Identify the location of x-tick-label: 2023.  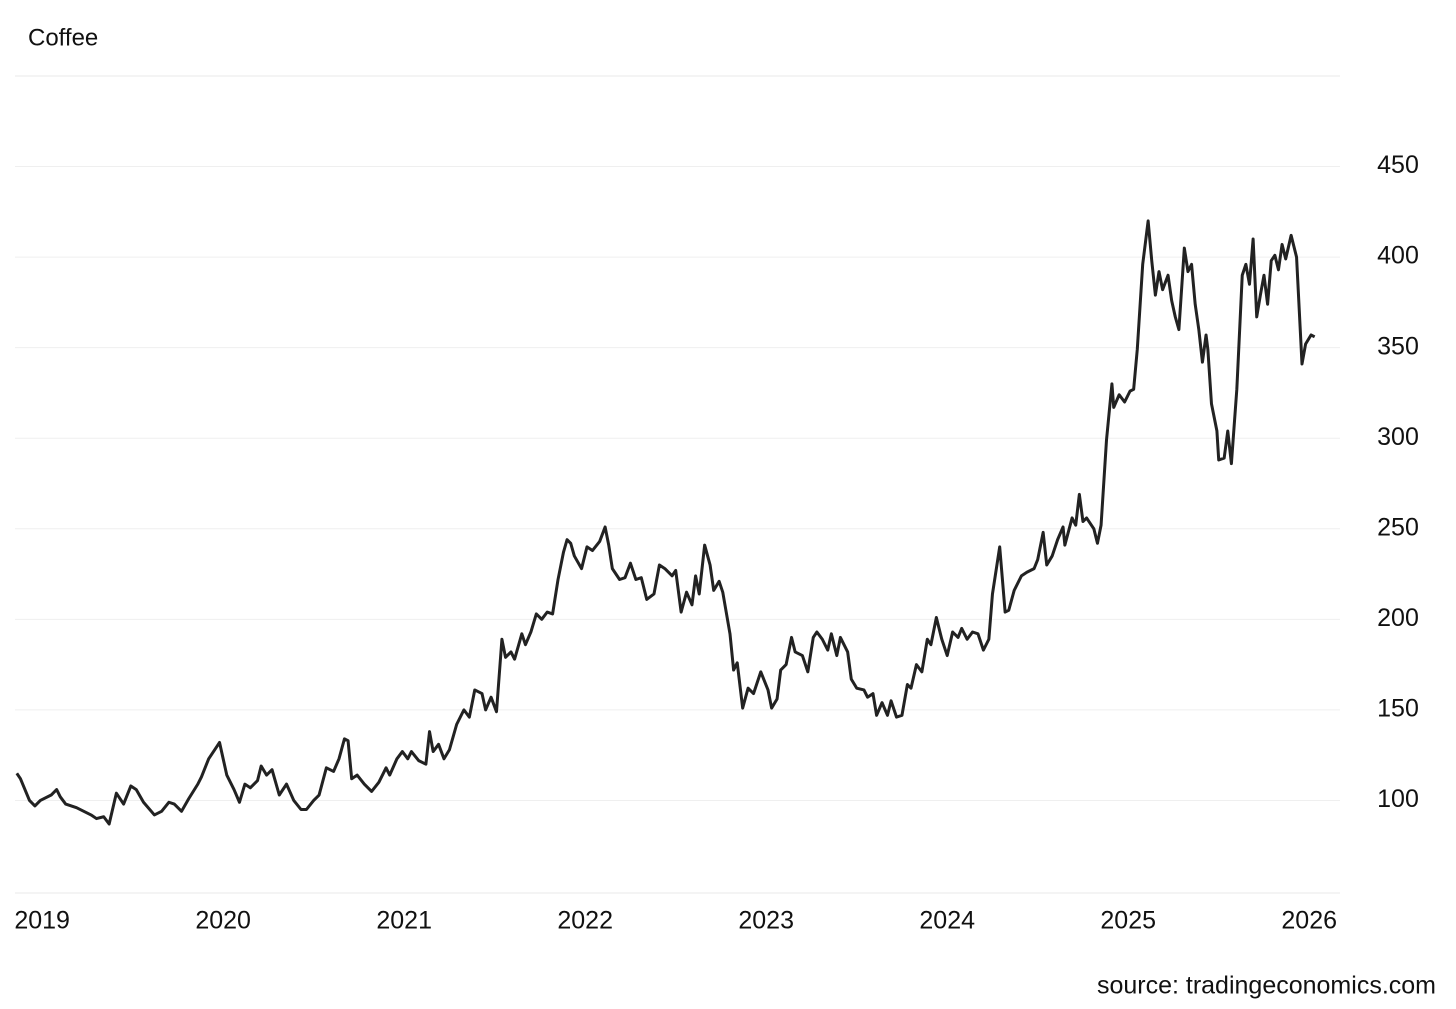
(766, 921).